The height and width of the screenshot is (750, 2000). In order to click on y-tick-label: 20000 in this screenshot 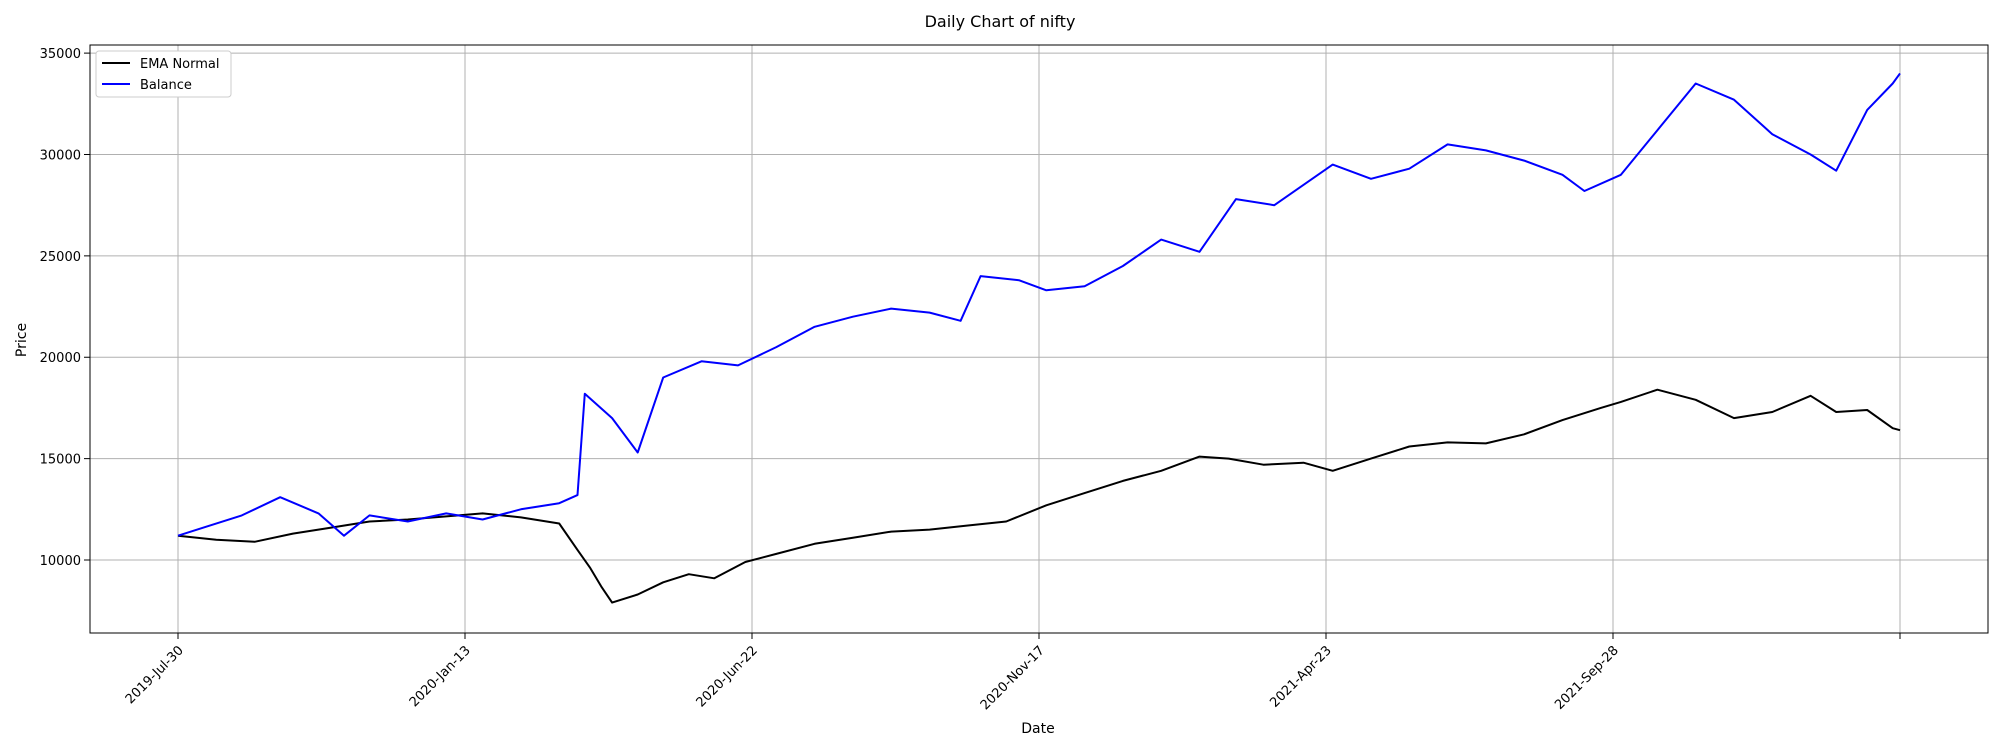, I will do `click(60, 358)`.